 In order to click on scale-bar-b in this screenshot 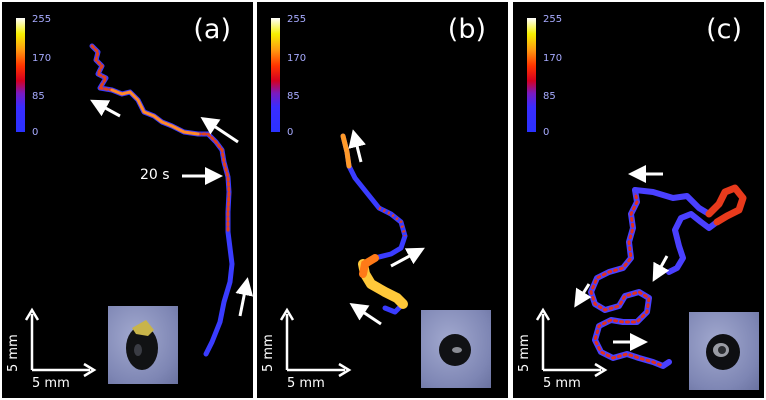, I will do `click(315, 342)`.